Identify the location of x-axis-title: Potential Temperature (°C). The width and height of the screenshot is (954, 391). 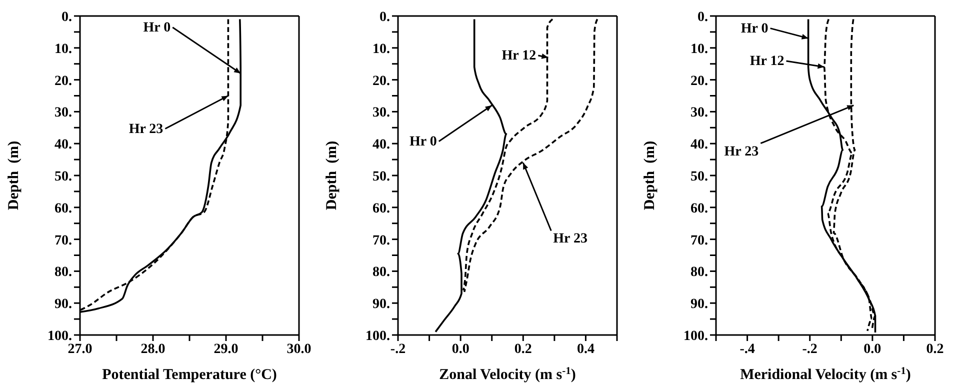
(189, 375).